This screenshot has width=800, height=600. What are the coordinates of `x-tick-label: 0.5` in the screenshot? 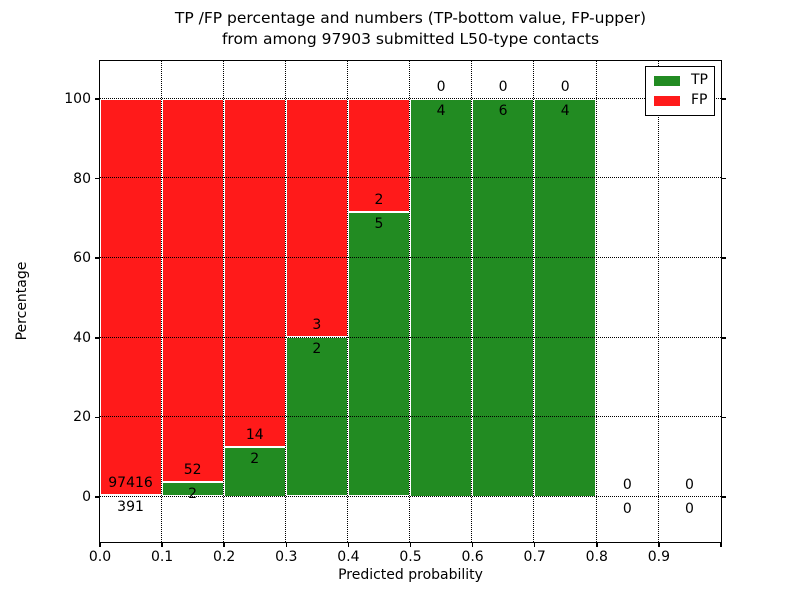 It's located at (410, 557).